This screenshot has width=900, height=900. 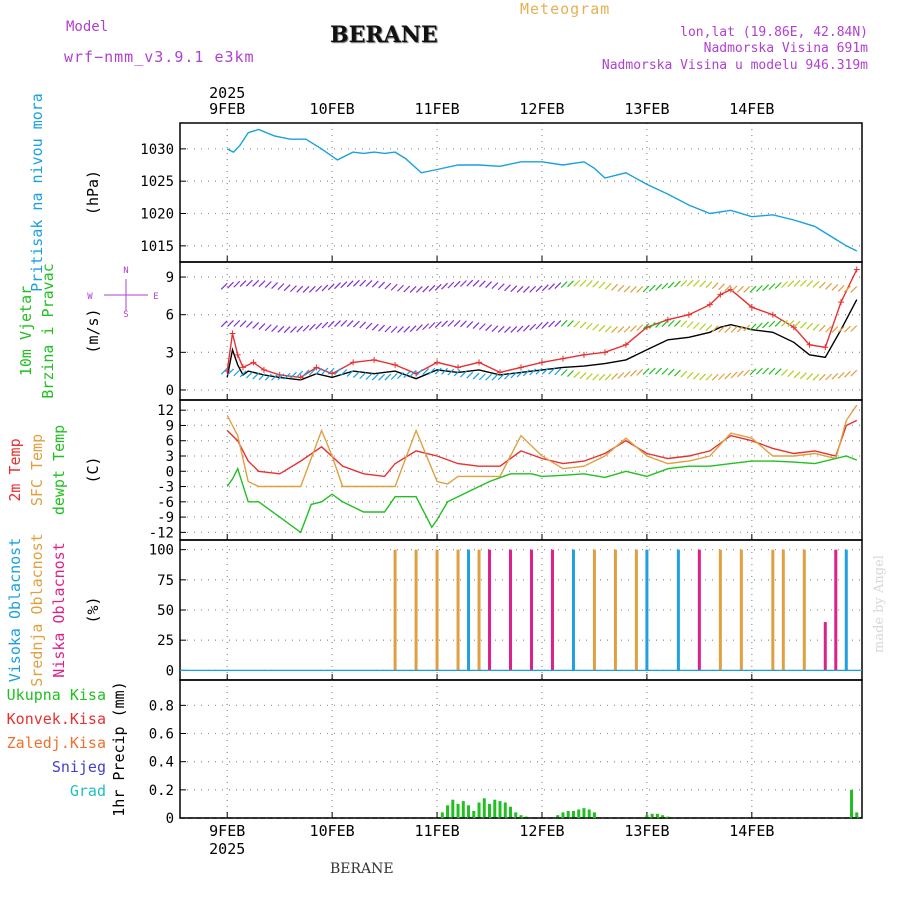 I want to click on y-tick-label: 1020, so click(x=157, y=215).